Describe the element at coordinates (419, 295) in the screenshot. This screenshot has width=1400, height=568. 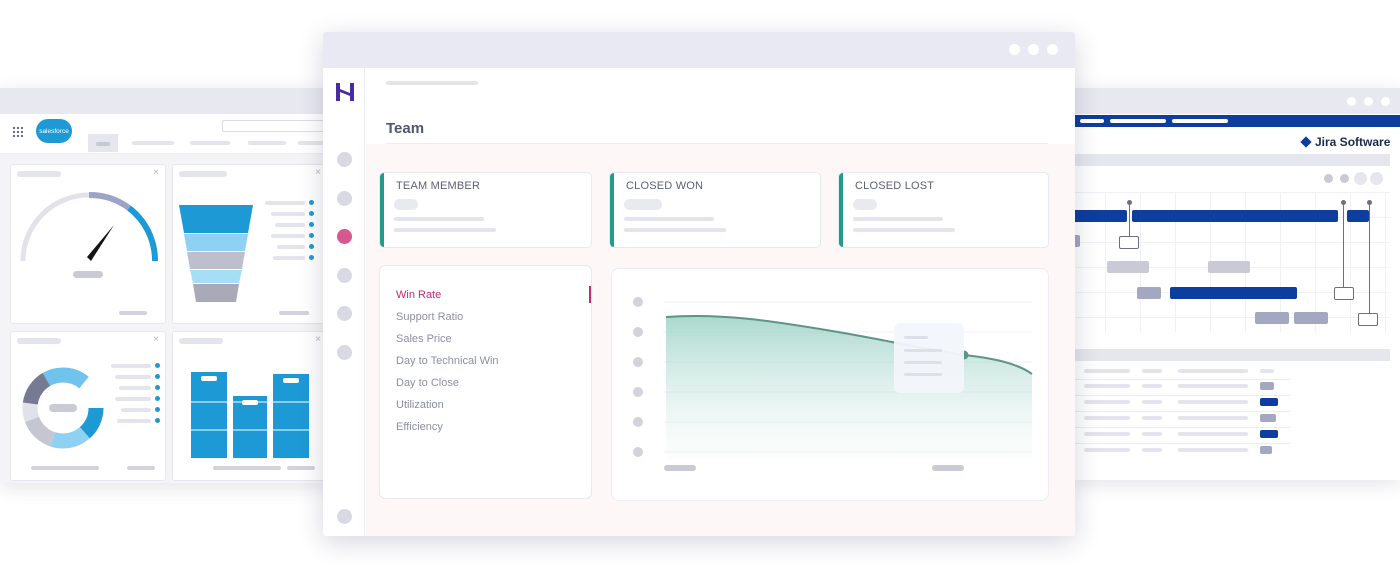
I see `metric-win-rate: Win Rate` at that location.